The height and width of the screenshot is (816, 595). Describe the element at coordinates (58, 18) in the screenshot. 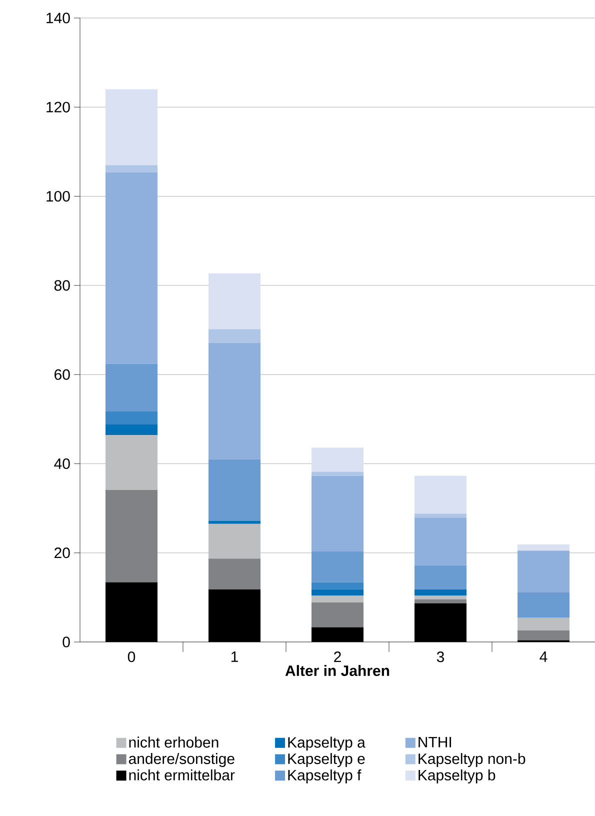

I see `y-tick-label: 140` at that location.